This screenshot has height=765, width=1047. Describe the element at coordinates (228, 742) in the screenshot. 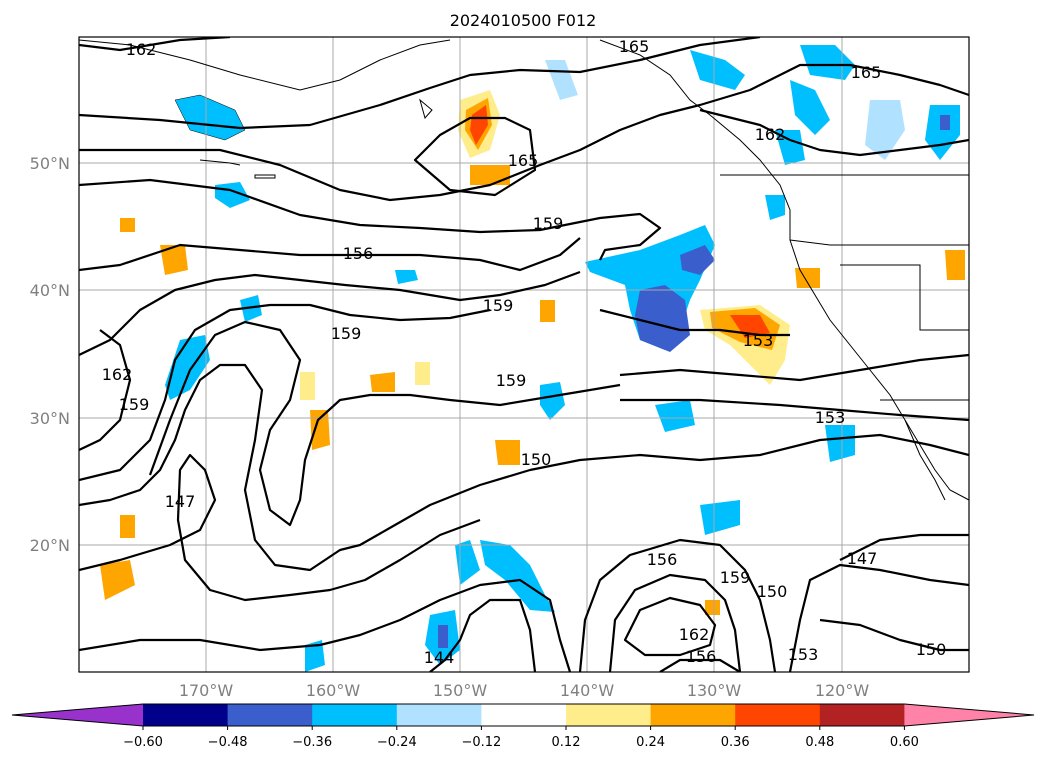

I see `colorbar-tick-label: −0.48` at that location.